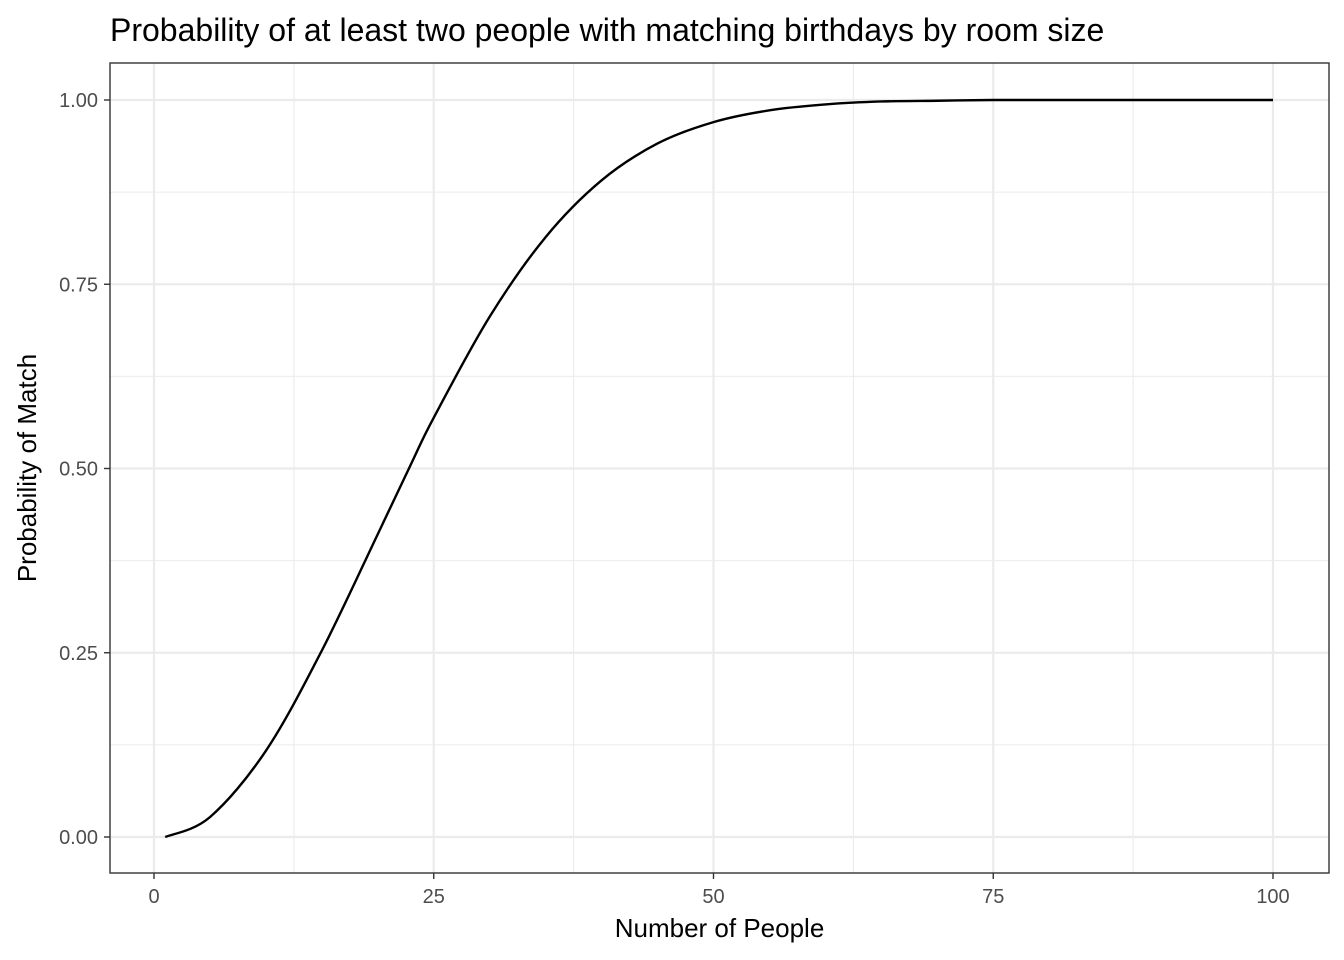  Describe the element at coordinates (993, 897) in the screenshot. I see `x-tick-label: 75` at that location.